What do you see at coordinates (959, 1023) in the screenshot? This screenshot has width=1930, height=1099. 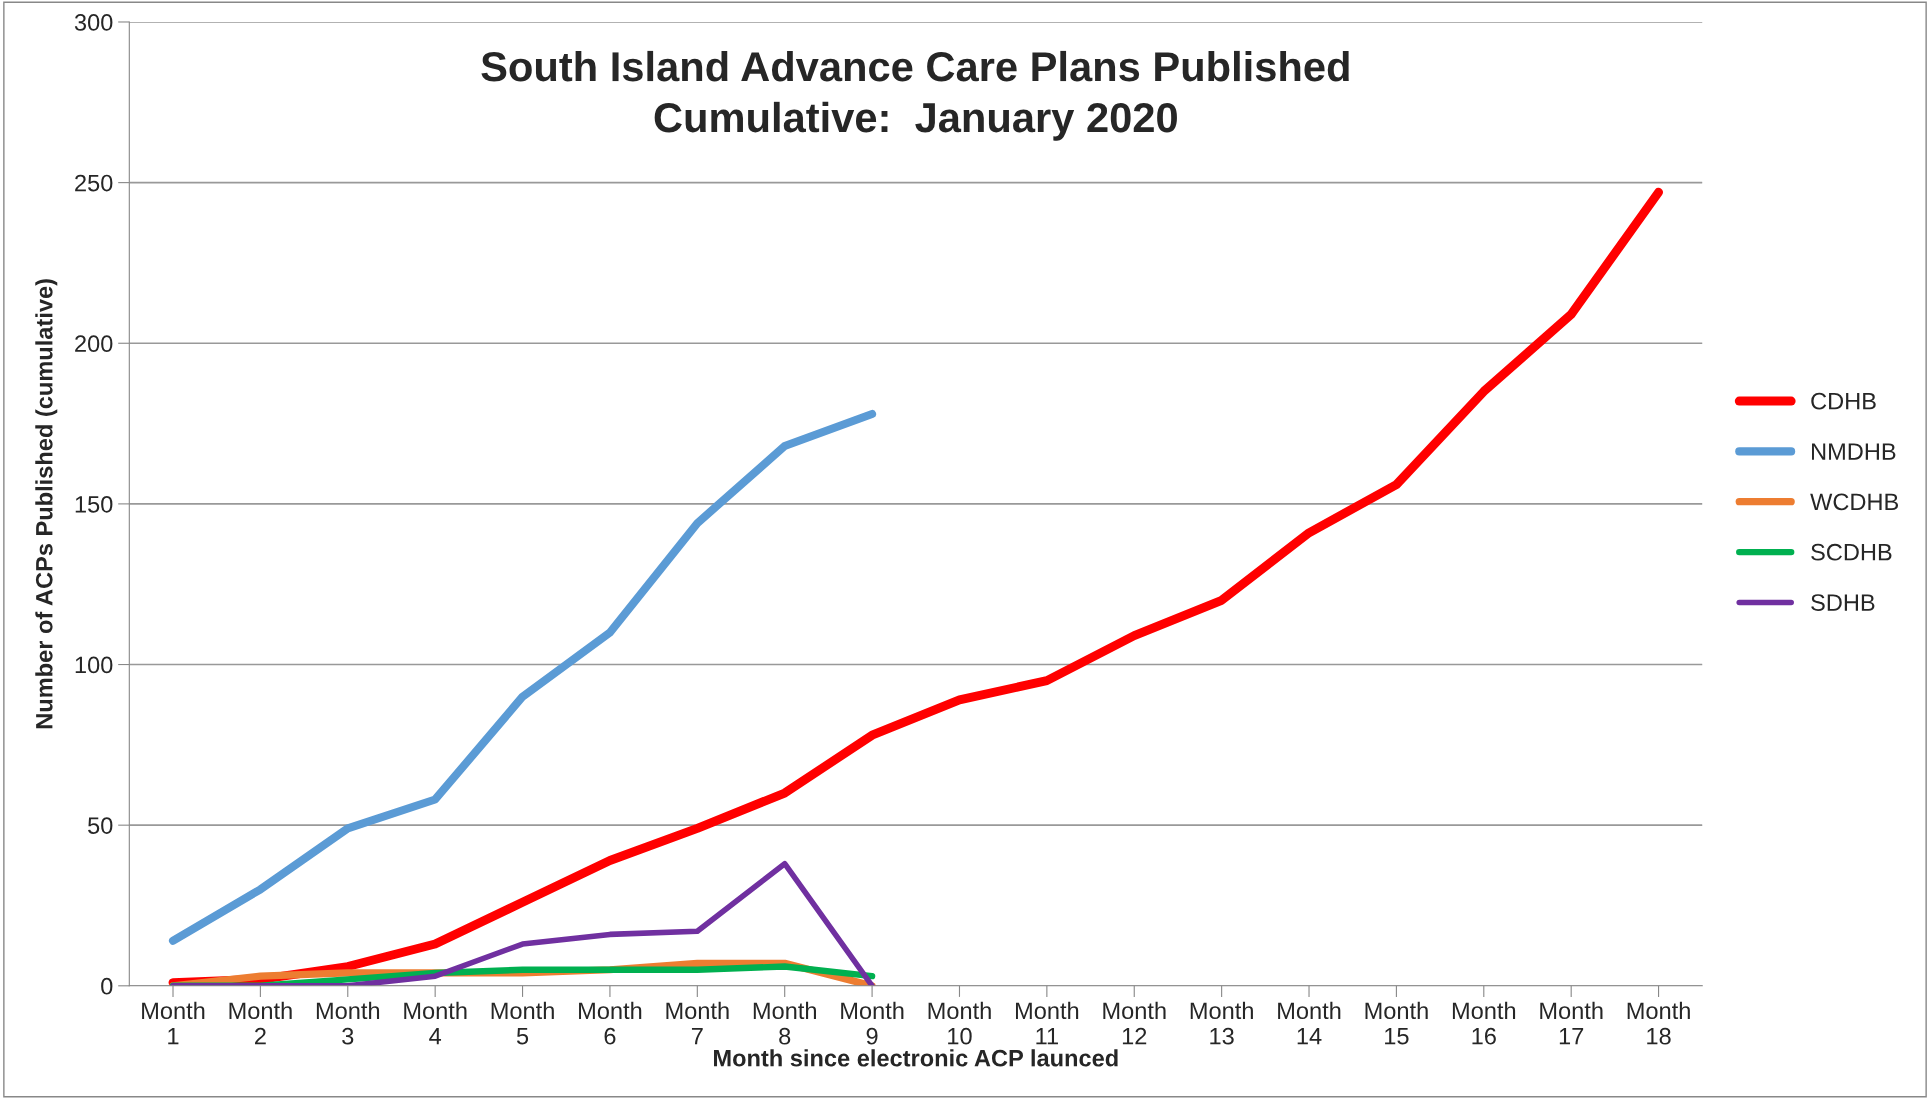 I see `x-tick-label: Month 10` at bounding box center [959, 1023].